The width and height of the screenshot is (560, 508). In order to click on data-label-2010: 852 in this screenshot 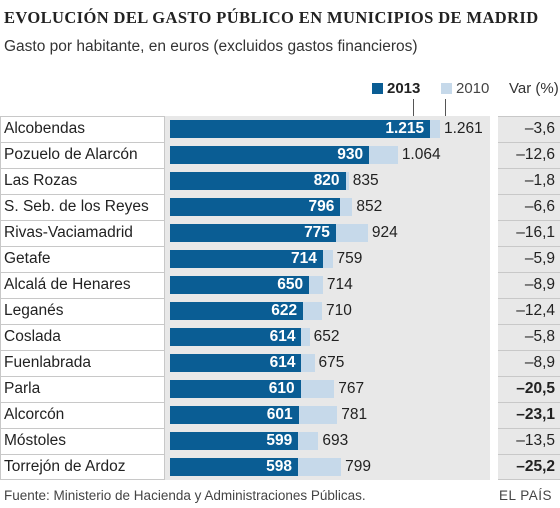, I will do `click(369, 206)`.